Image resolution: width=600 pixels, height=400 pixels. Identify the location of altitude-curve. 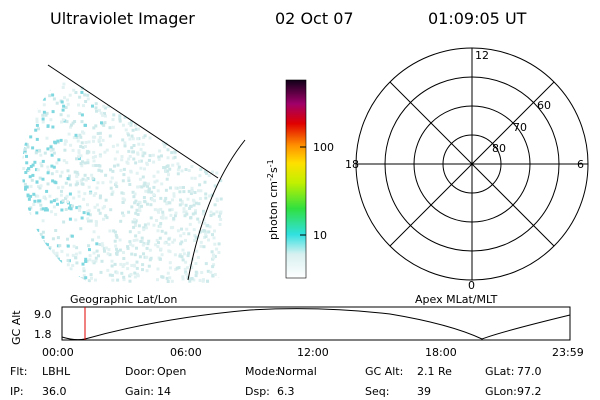
(316, 324).